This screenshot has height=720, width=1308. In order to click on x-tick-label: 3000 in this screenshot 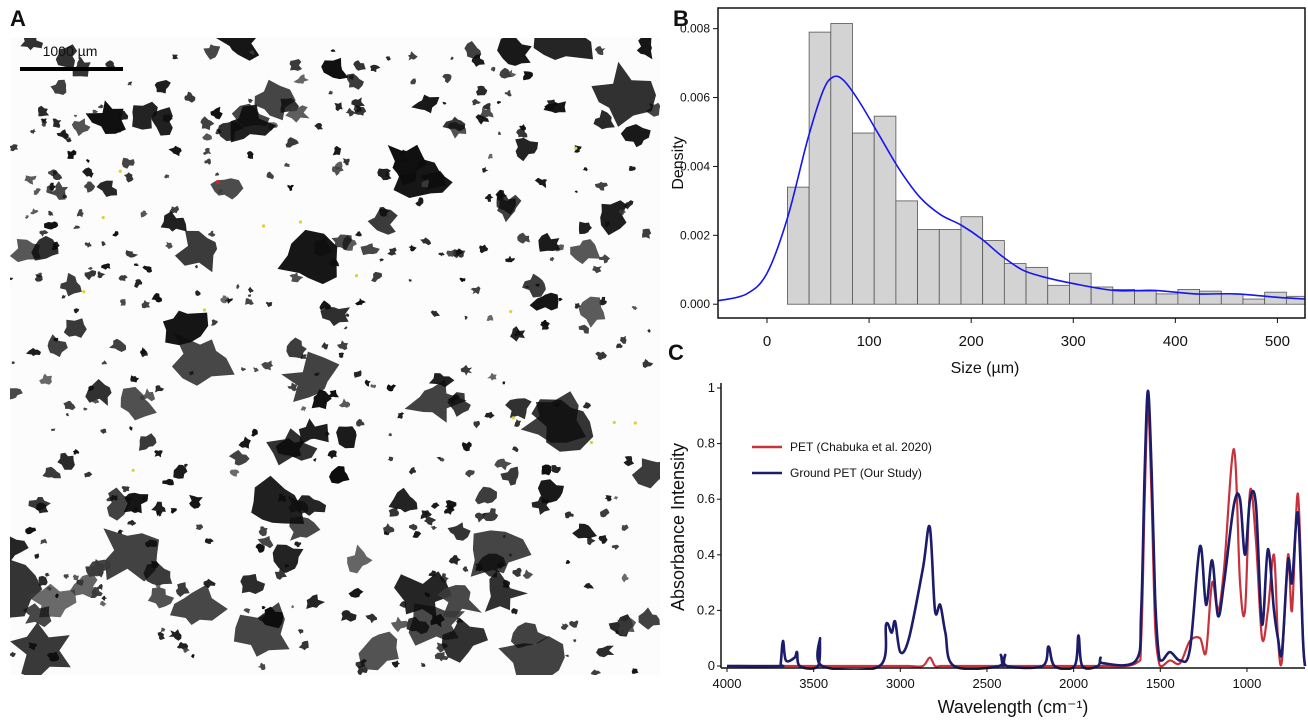, I will do `click(900, 683)`.